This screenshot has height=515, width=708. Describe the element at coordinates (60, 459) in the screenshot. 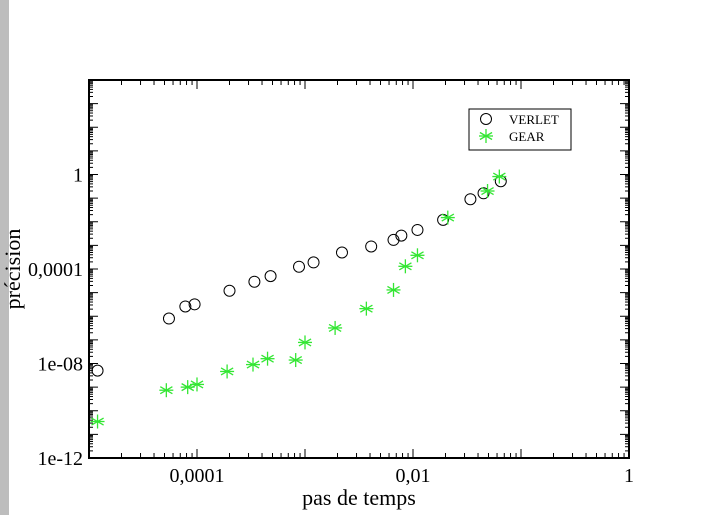

I see `y-tick-label: 1e-12` at that location.